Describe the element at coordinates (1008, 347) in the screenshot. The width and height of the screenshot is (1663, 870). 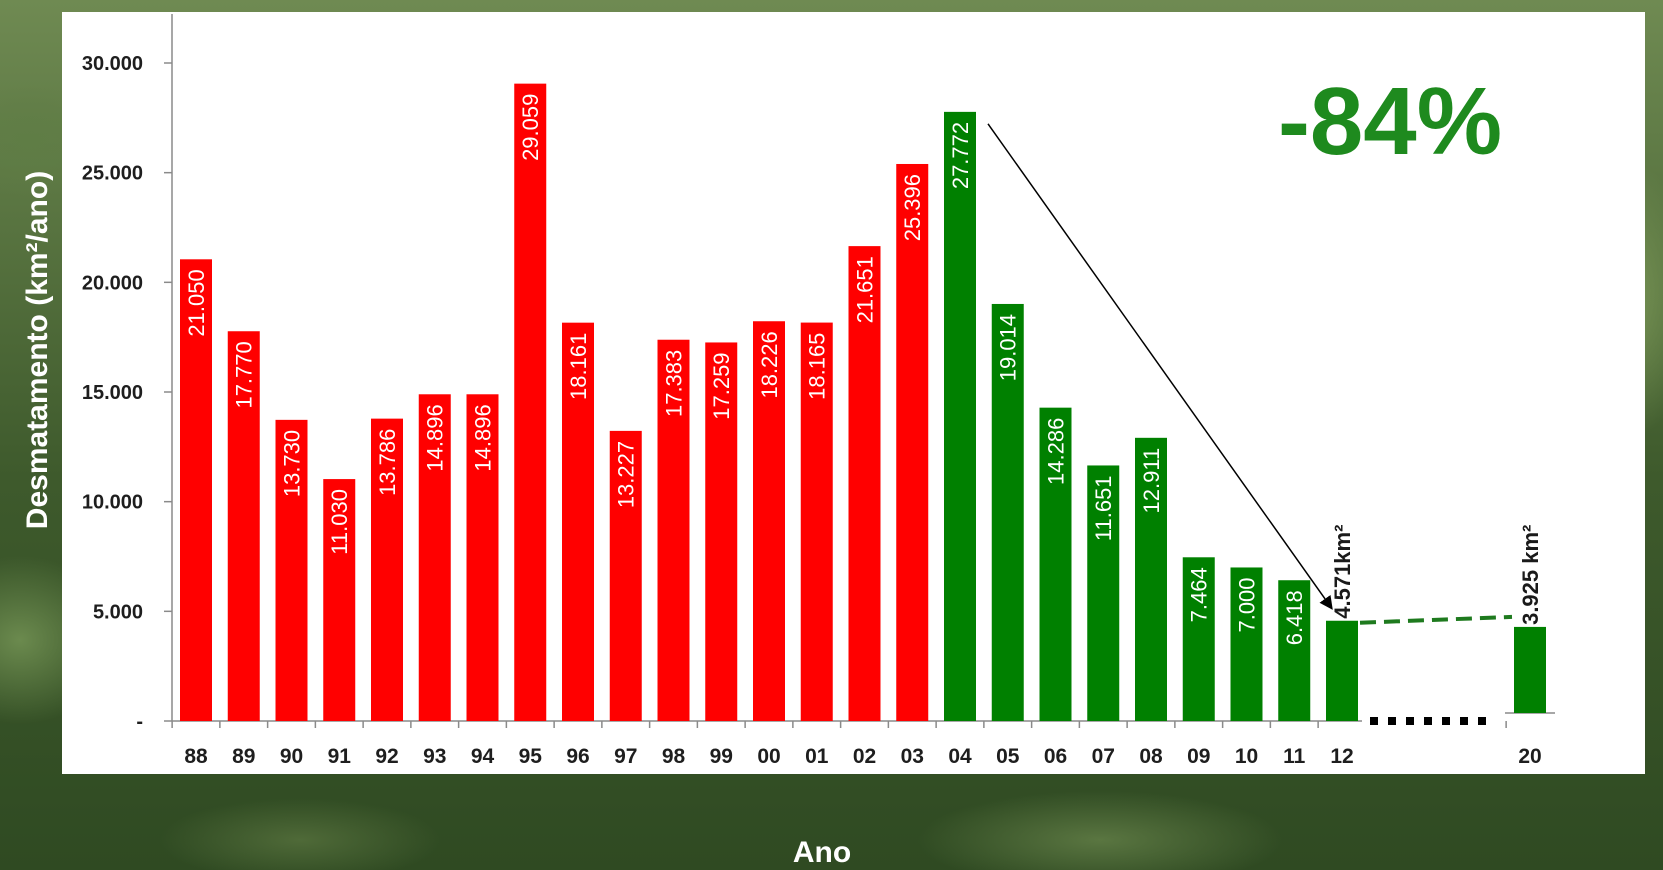
I see `data-label-05: 19.014` at that location.